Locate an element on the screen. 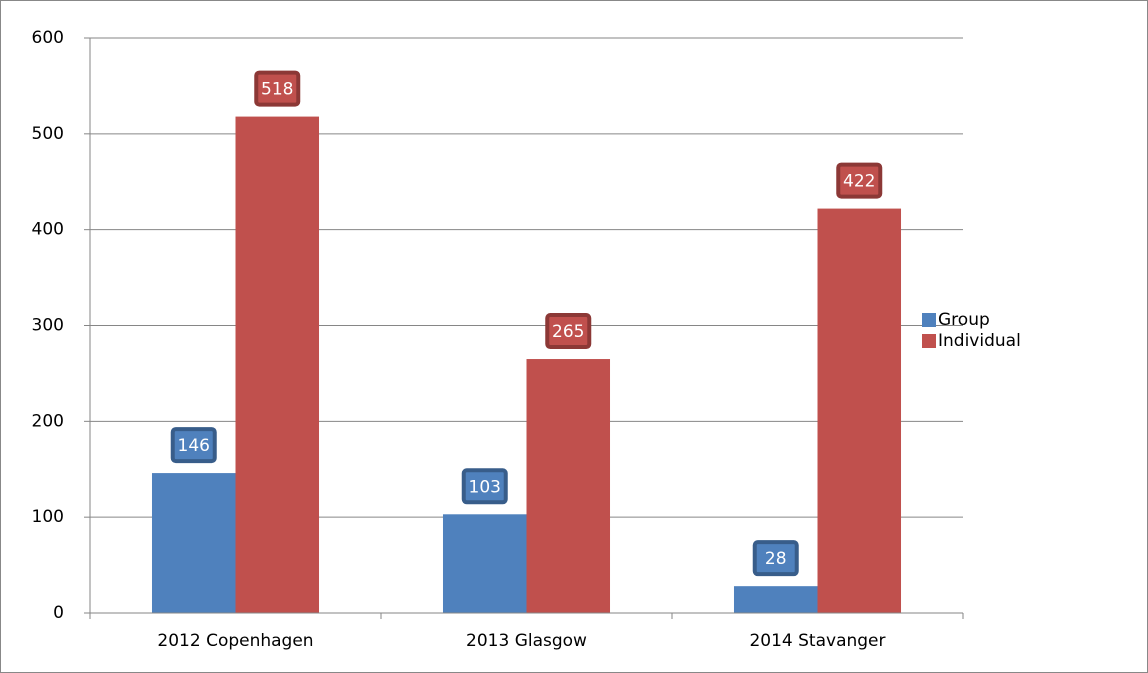  y-tick-label: 200 is located at coordinates (48, 421).